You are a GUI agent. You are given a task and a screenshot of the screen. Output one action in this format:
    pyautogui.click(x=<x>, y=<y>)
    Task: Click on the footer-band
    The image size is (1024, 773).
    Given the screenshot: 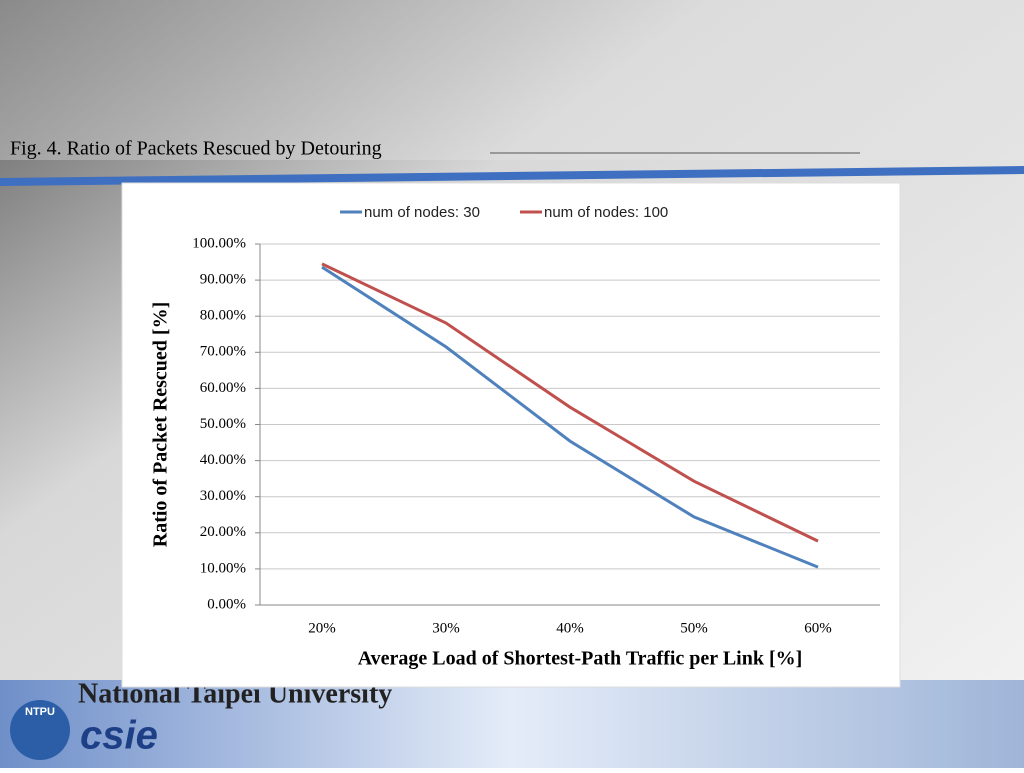 What is the action you would take?
    pyautogui.click(x=512, y=724)
    